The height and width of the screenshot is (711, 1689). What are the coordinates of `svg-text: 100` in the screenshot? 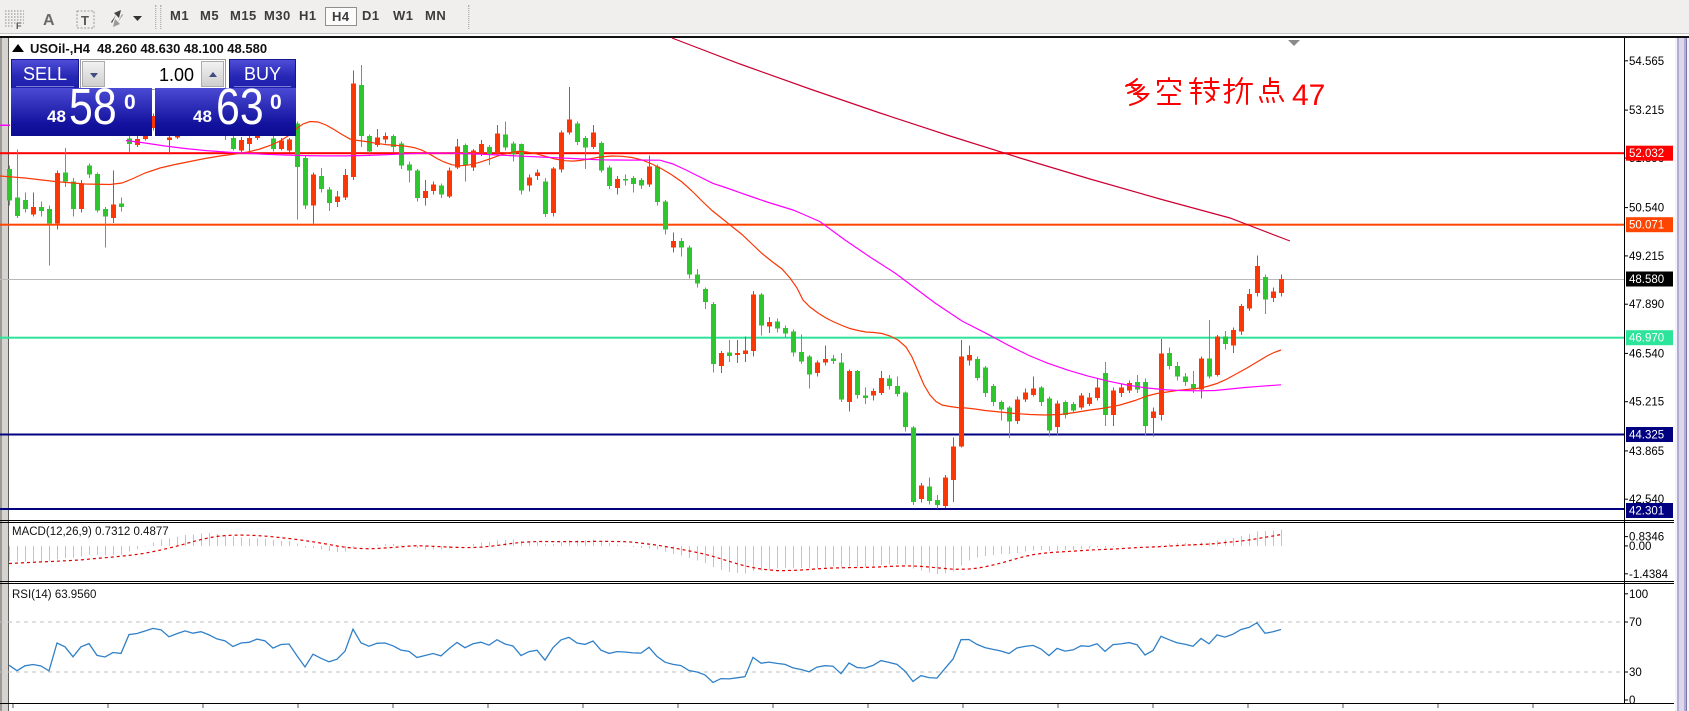 It's located at (1638, 595).